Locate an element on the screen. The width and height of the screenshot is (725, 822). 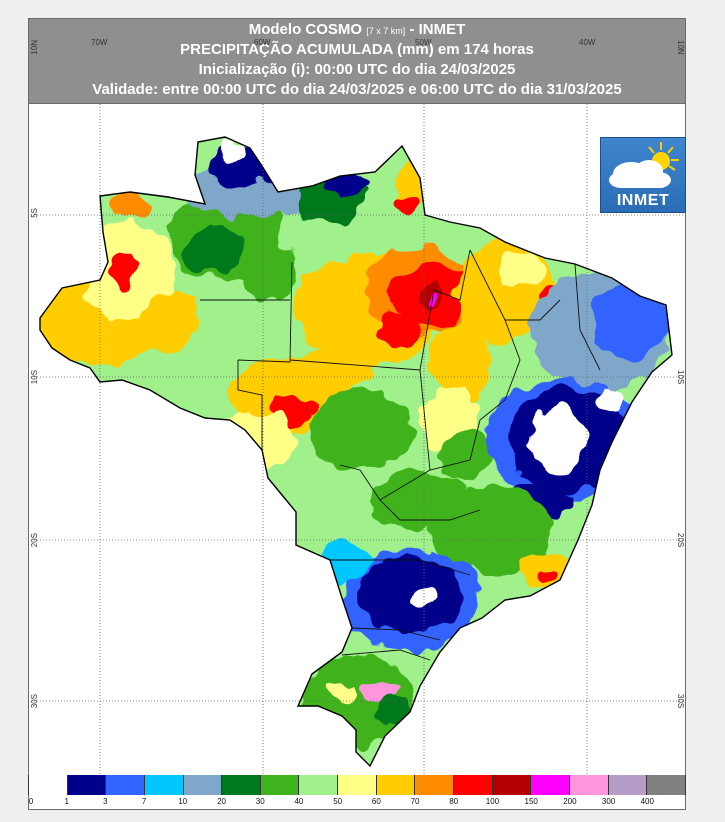
legend-tick-label: 70 is located at coordinates (415, 801).